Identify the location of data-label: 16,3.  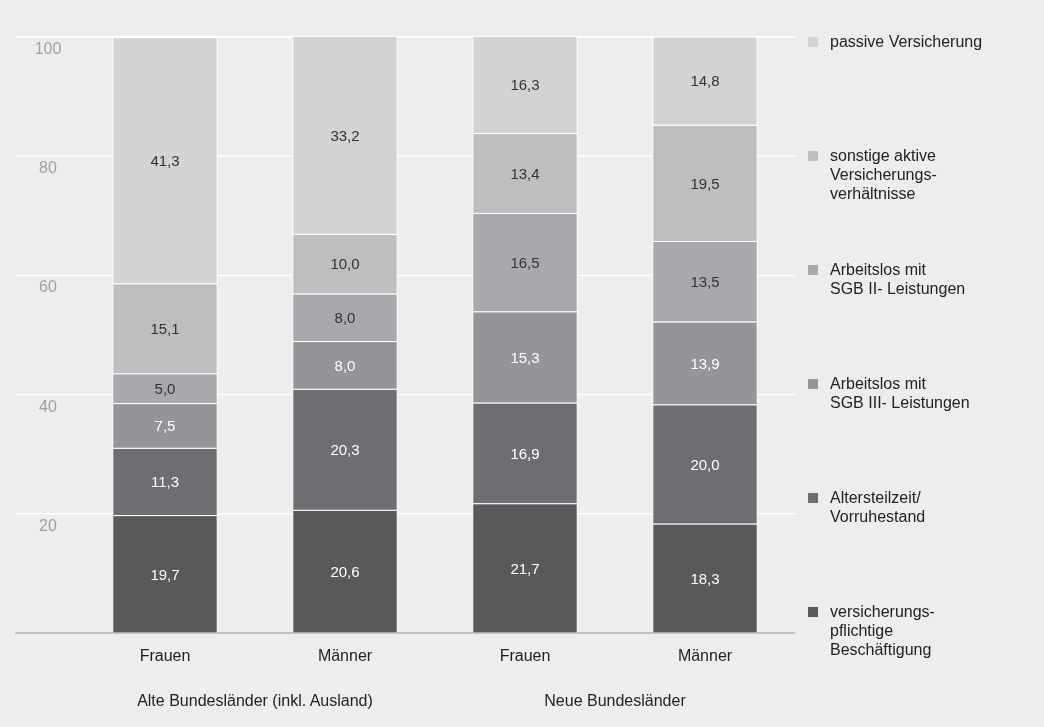
(525, 85).